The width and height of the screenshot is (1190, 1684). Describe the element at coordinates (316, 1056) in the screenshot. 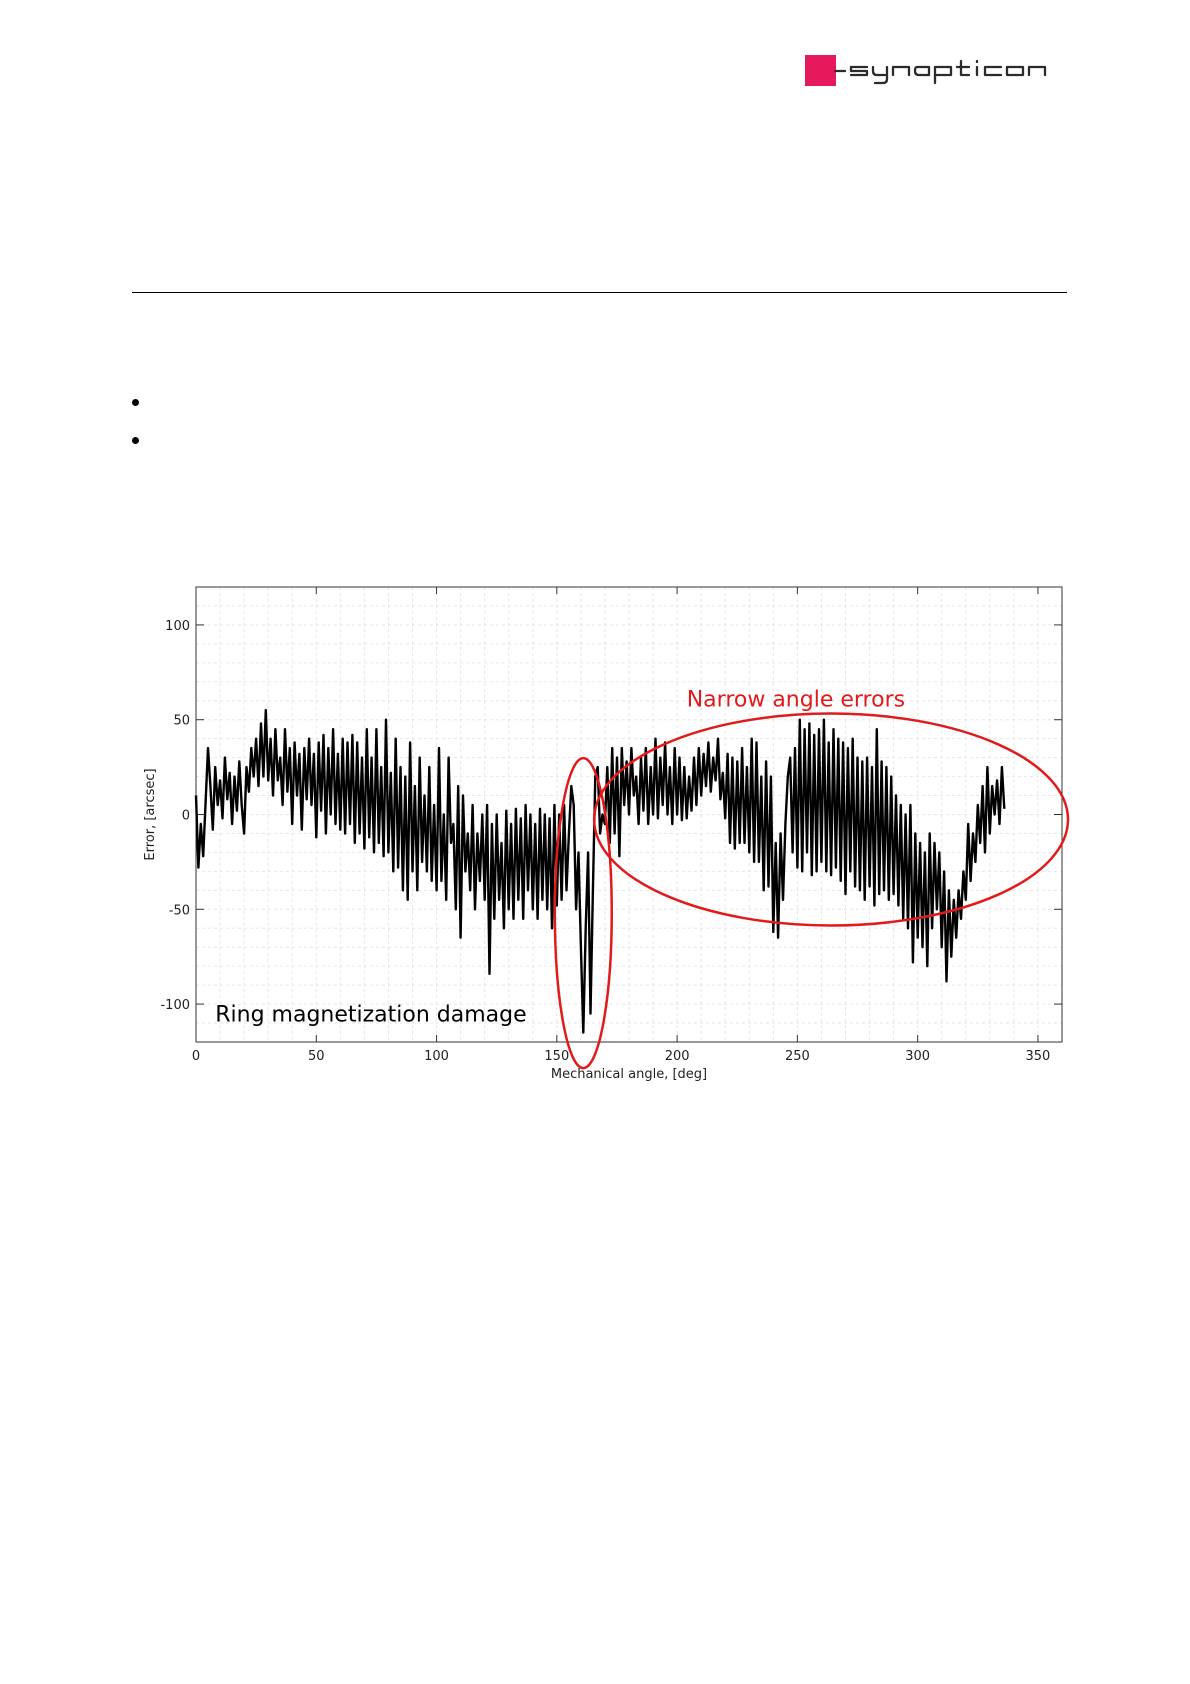

I see `x-tick-label: 50` at that location.